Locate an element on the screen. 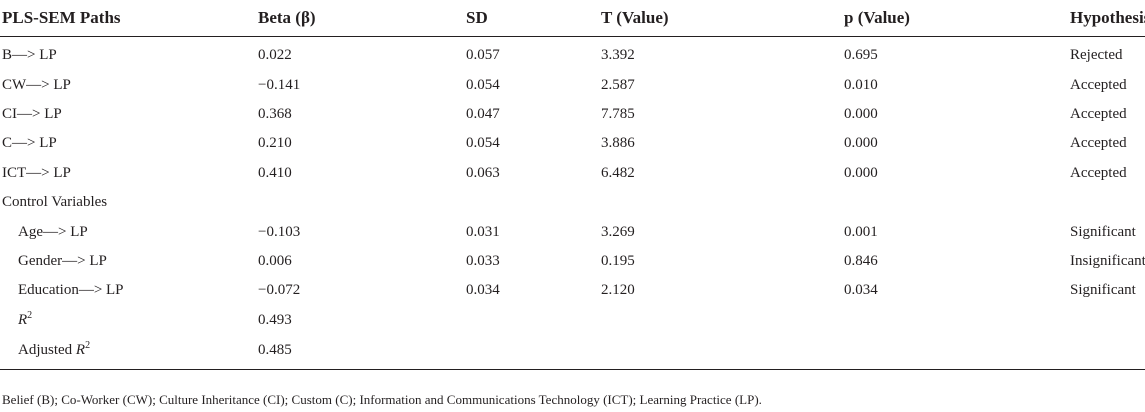  cell-path: C—> LP is located at coordinates (29, 143).